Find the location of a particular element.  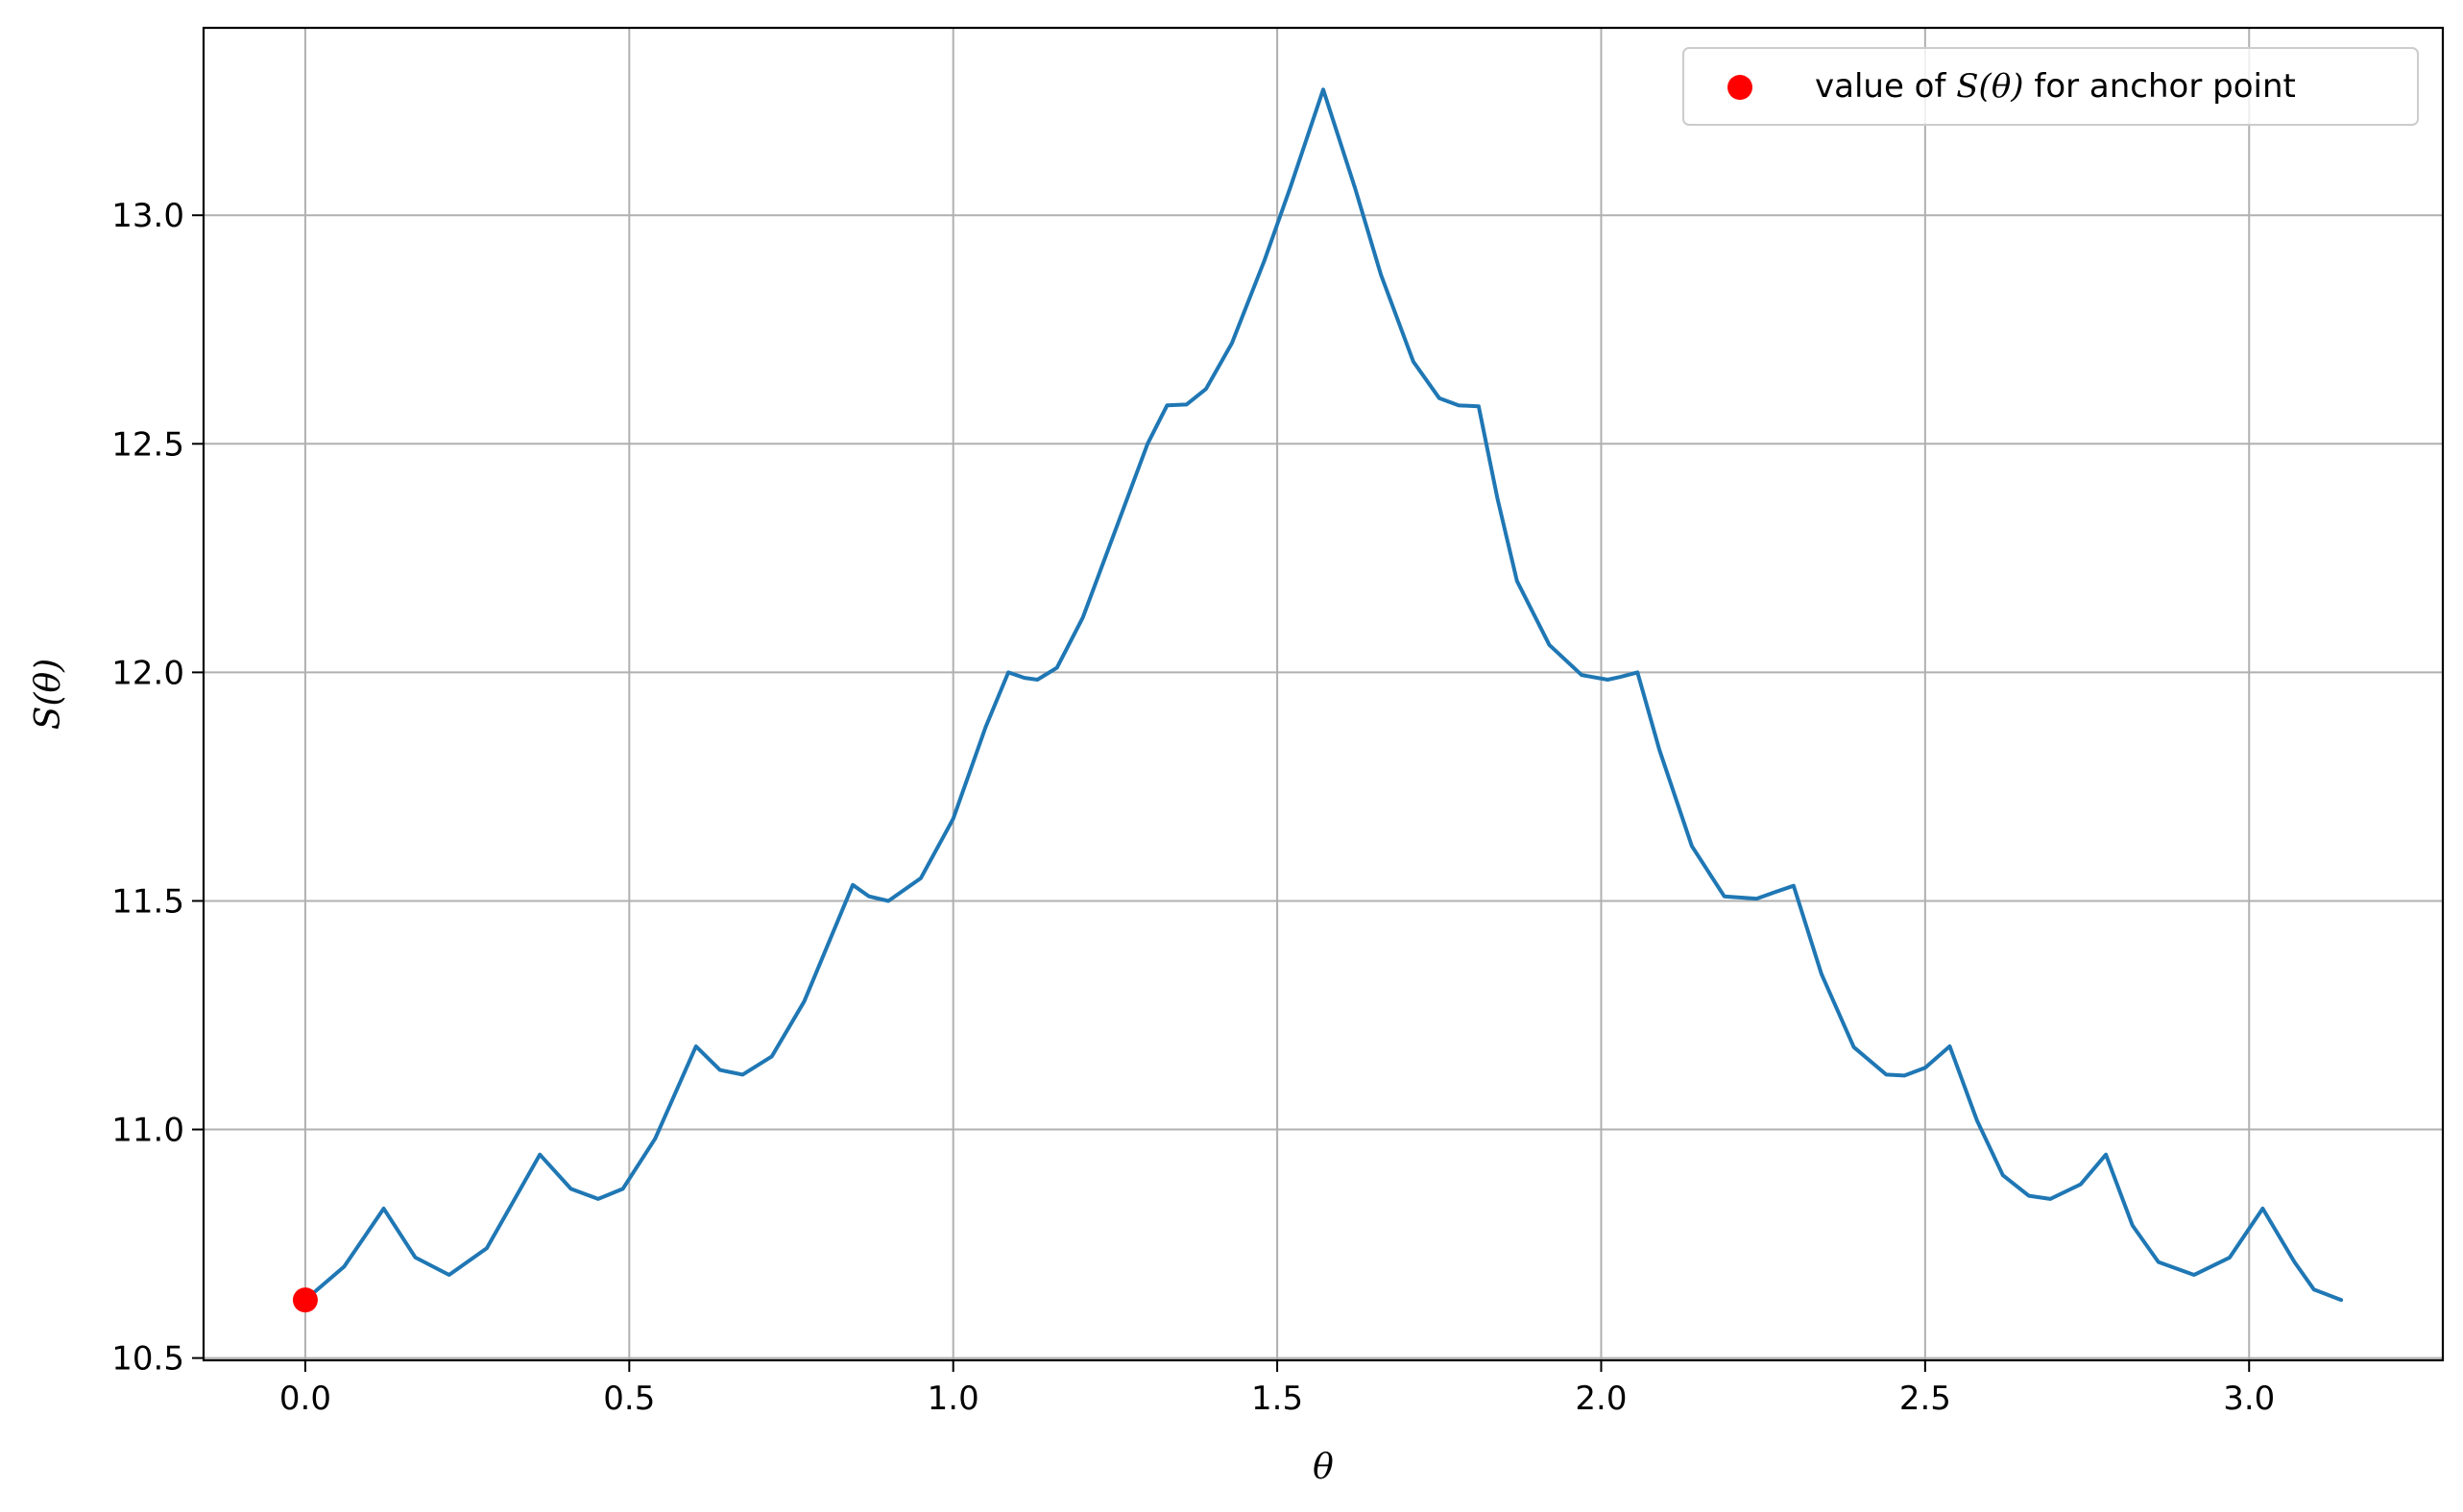

legend-box is located at coordinates (2050, 86).